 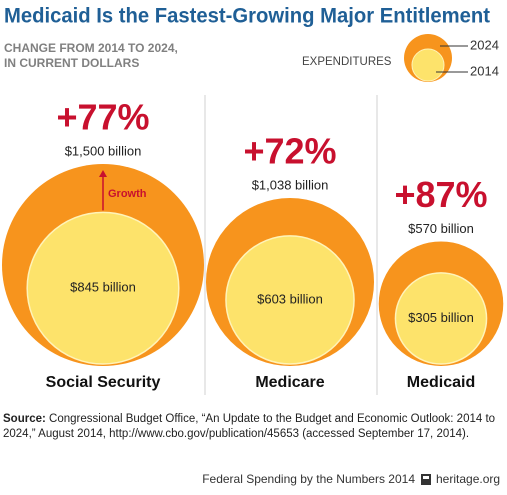 What do you see at coordinates (441, 382) in the screenshot?
I see `category-label: Medicaid` at bounding box center [441, 382].